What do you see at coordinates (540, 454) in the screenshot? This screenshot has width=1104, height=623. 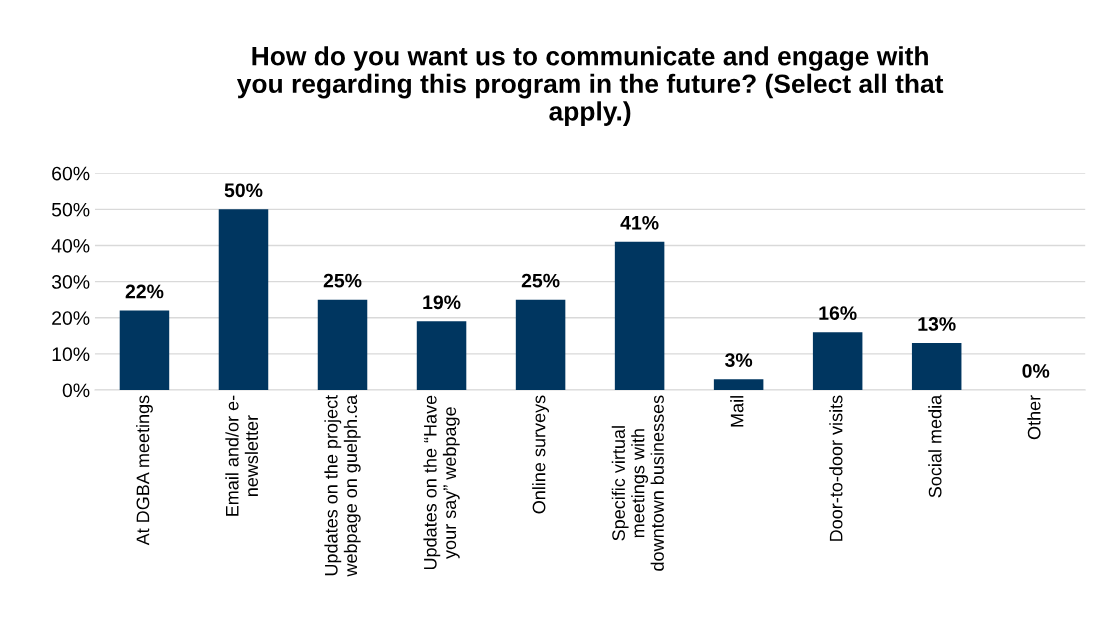 I see `x-tick-label: Online surveys` at bounding box center [540, 454].